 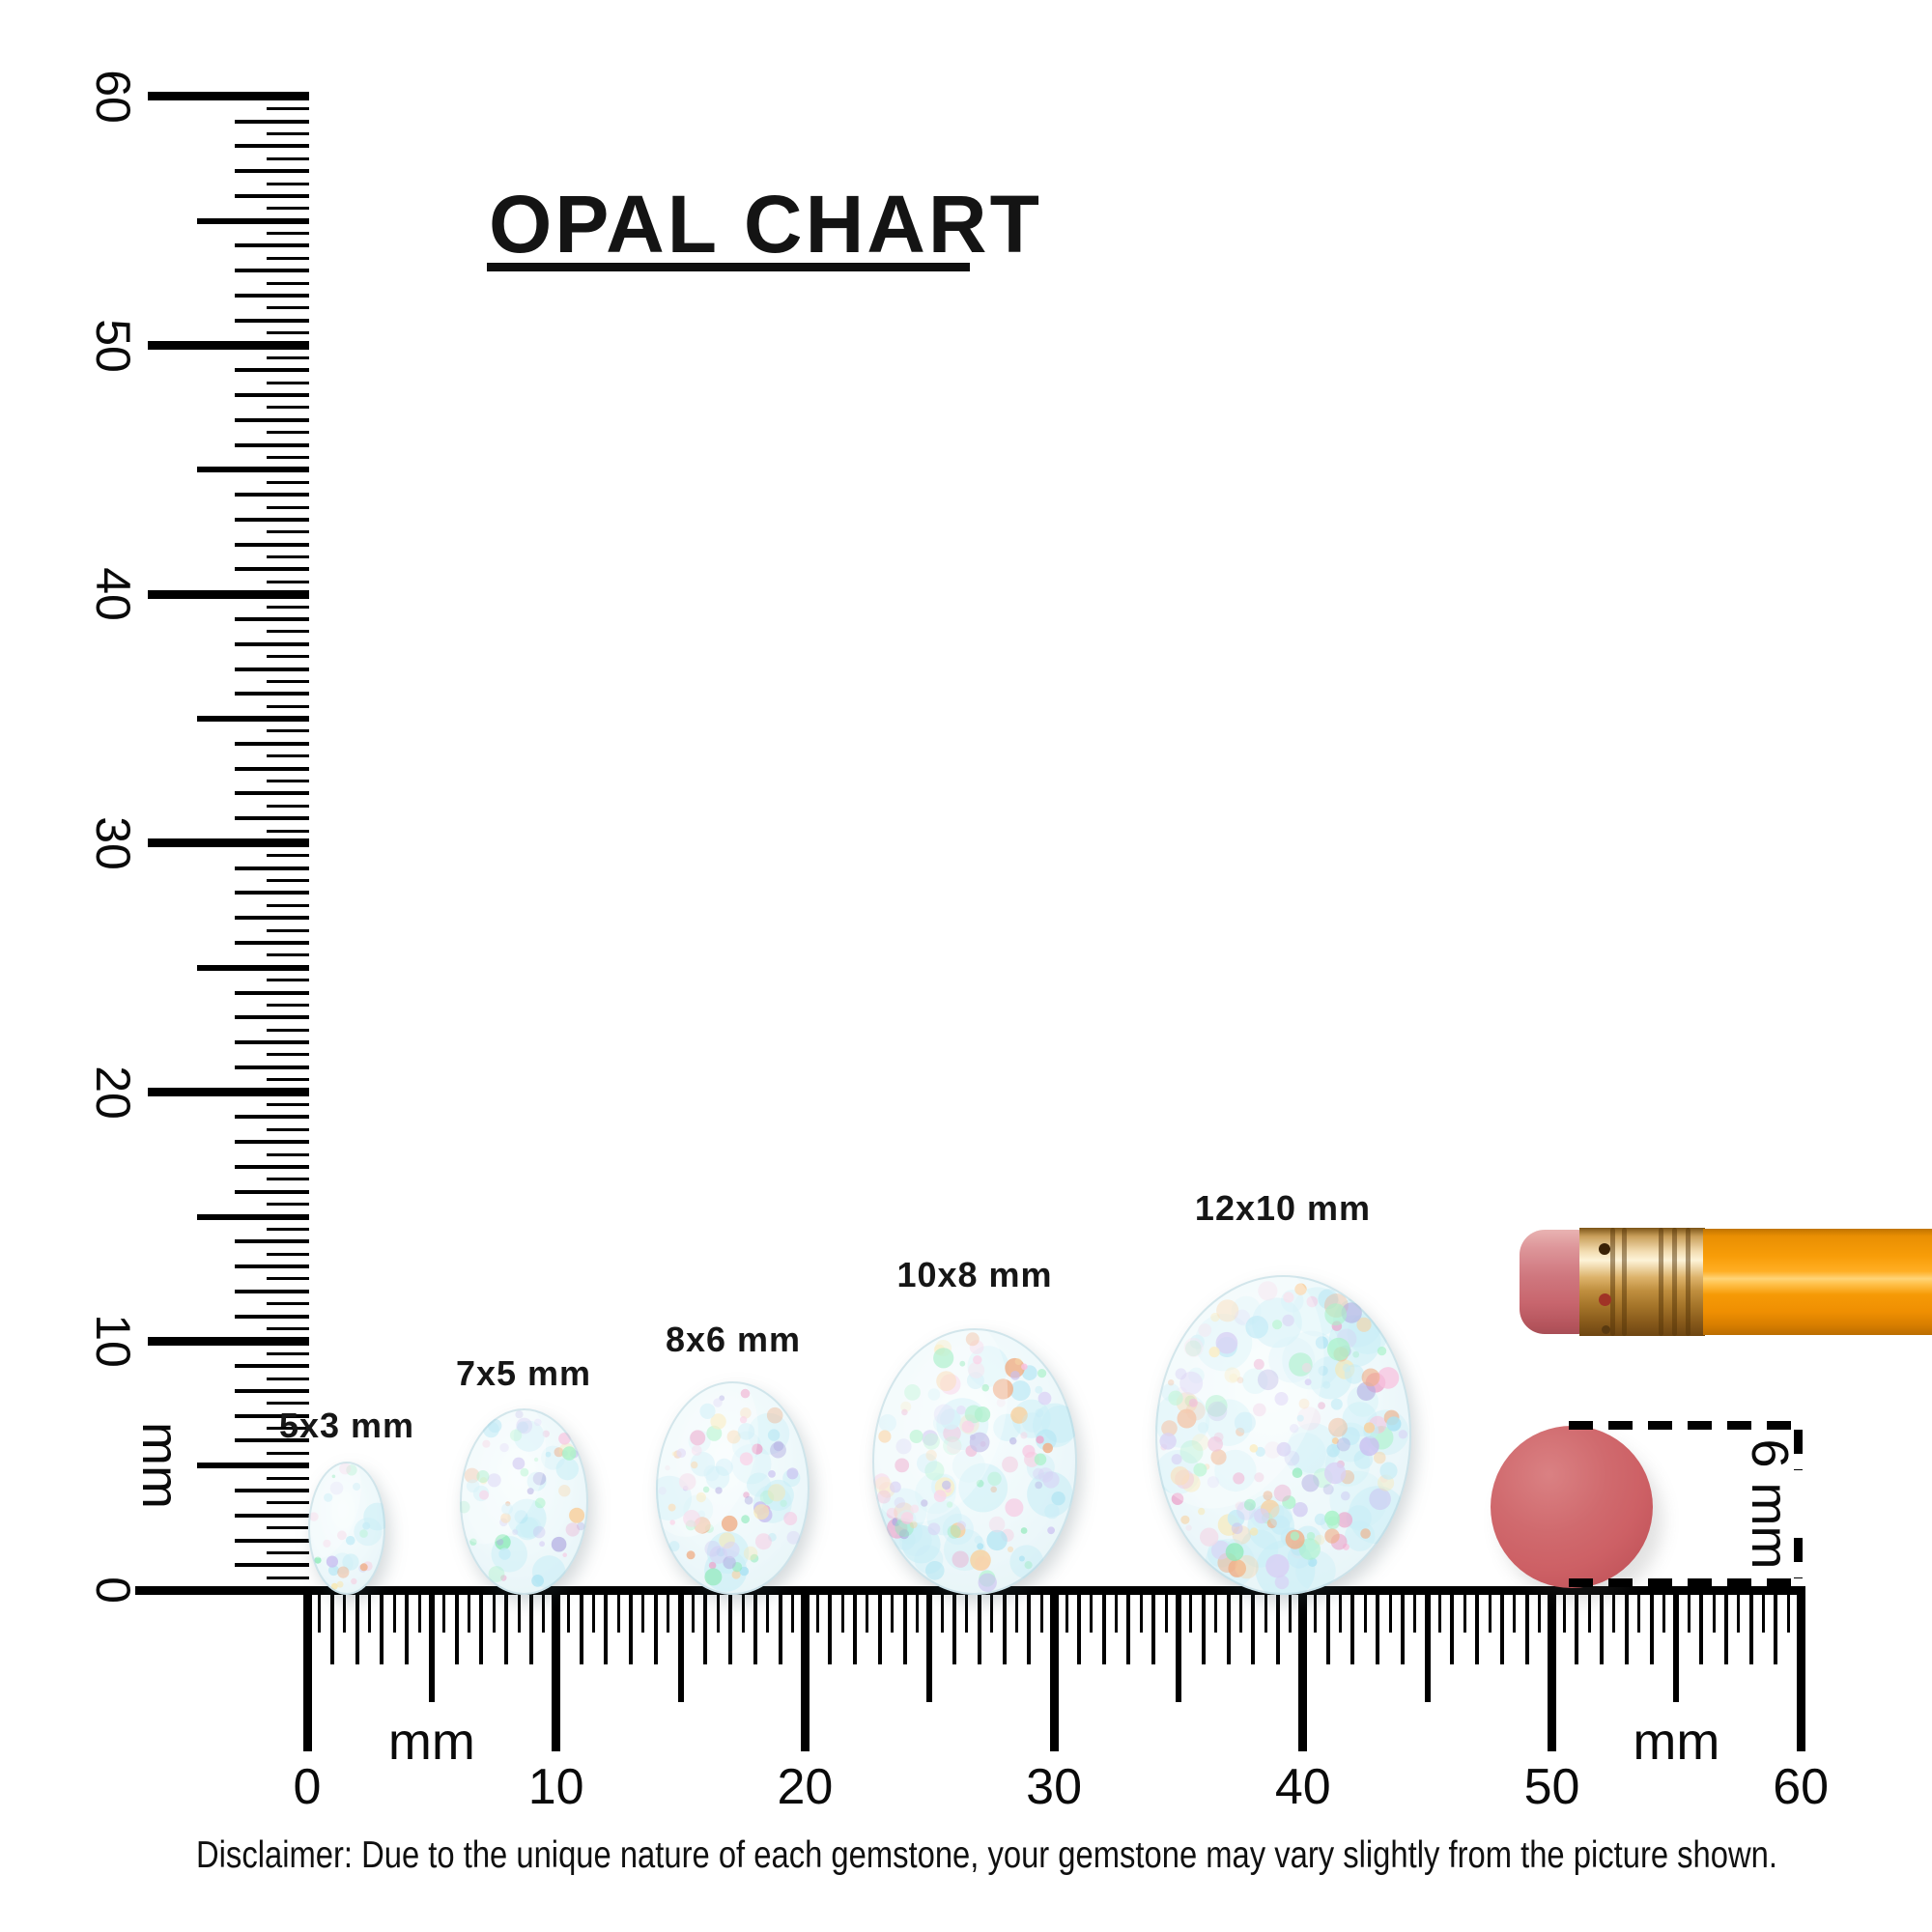 What do you see at coordinates (1572, 1507) in the screenshot?
I see `eraser-dot` at bounding box center [1572, 1507].